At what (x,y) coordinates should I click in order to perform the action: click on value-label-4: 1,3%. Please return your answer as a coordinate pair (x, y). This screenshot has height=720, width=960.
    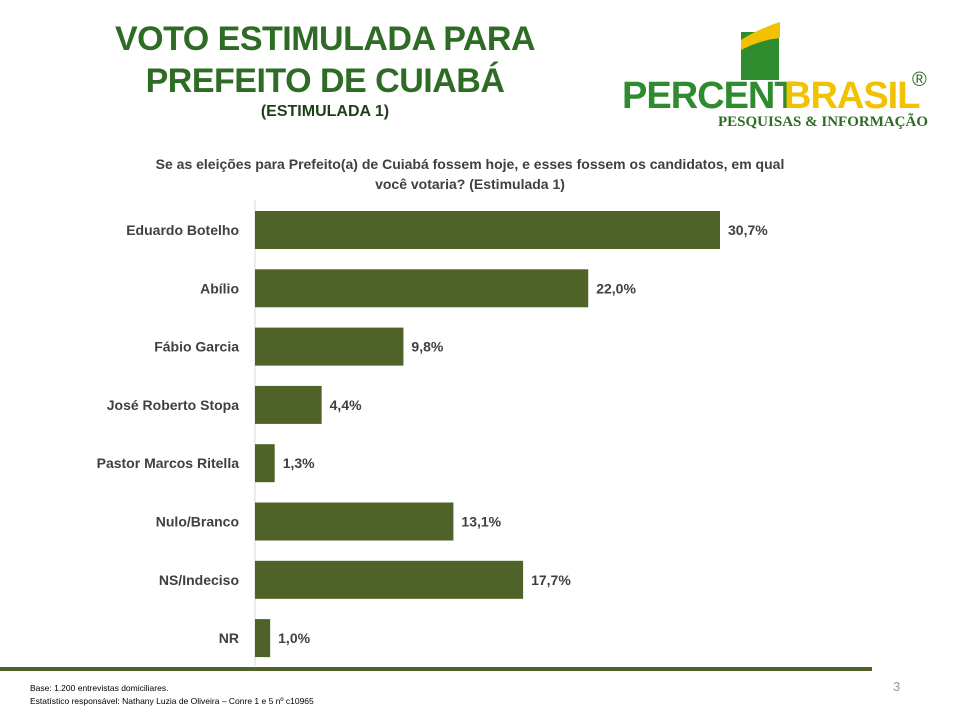
    Looking at the image, I should click on (299, 463).